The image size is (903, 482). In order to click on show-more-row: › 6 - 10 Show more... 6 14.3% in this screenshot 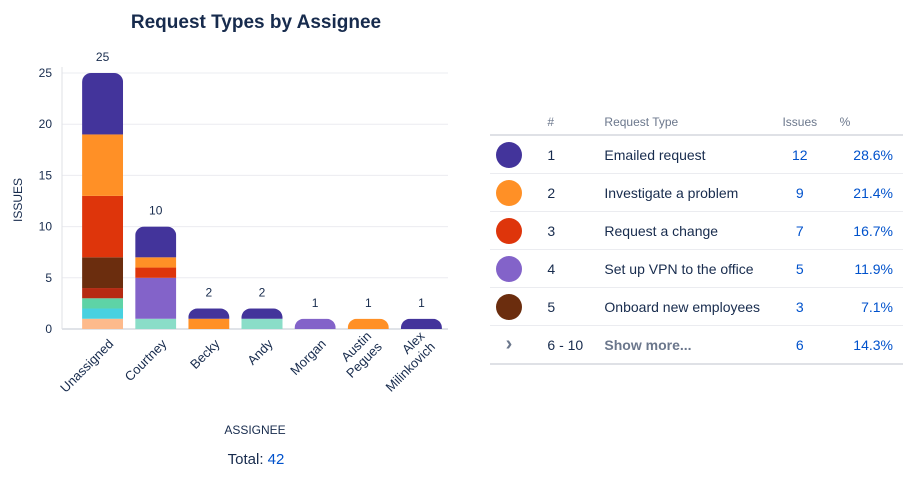, I will do `click(696, 345)`.